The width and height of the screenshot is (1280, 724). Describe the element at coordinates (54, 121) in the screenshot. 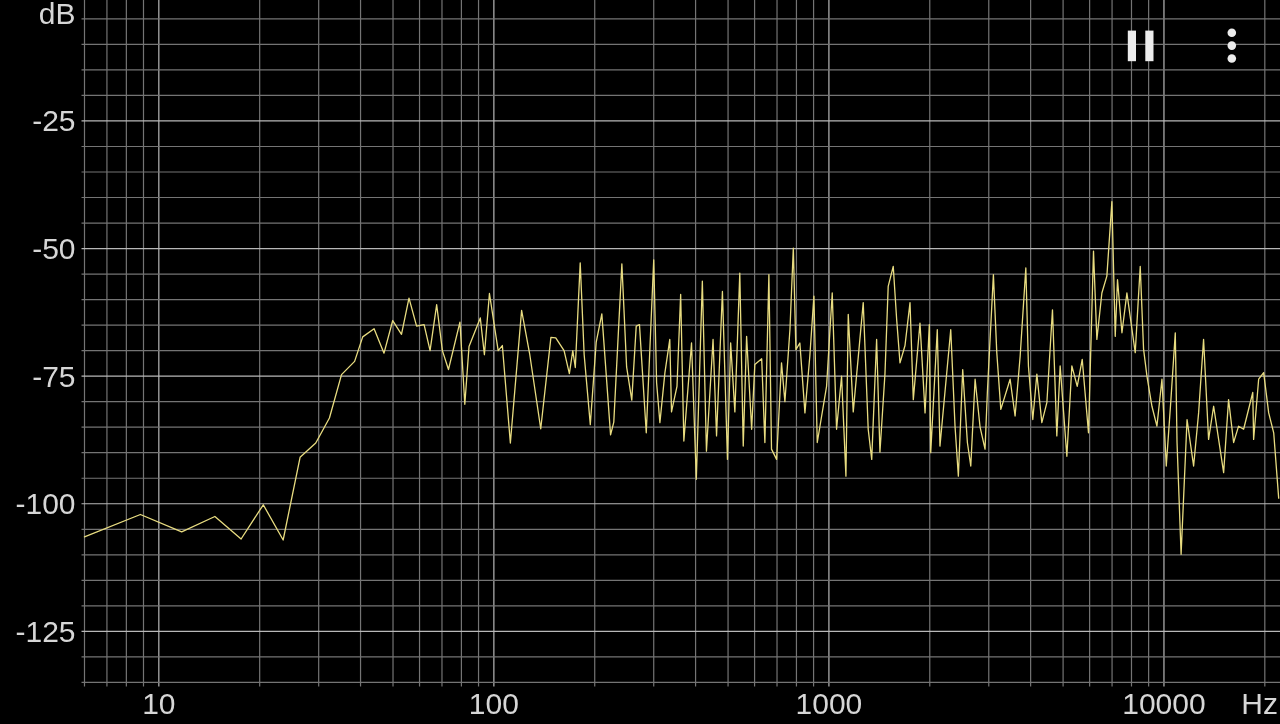

I see `y-tick-label: -25` at that location.